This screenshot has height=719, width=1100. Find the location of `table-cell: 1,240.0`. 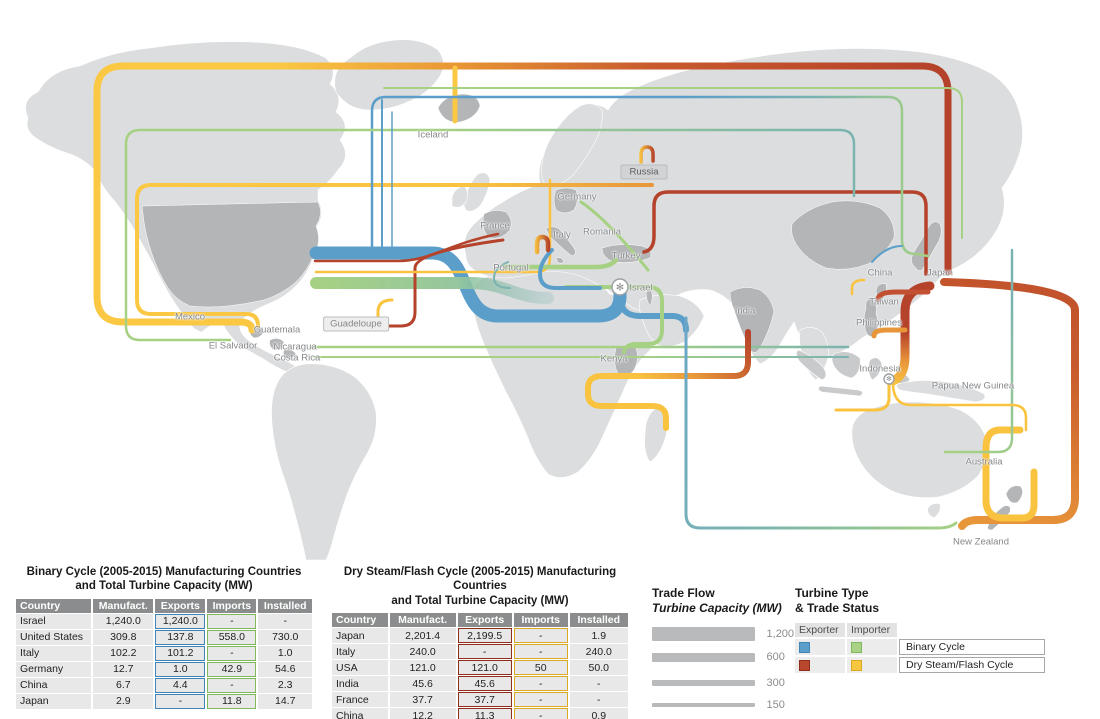

table-cell: 1,240.0 is located at coordinates (123, 621).